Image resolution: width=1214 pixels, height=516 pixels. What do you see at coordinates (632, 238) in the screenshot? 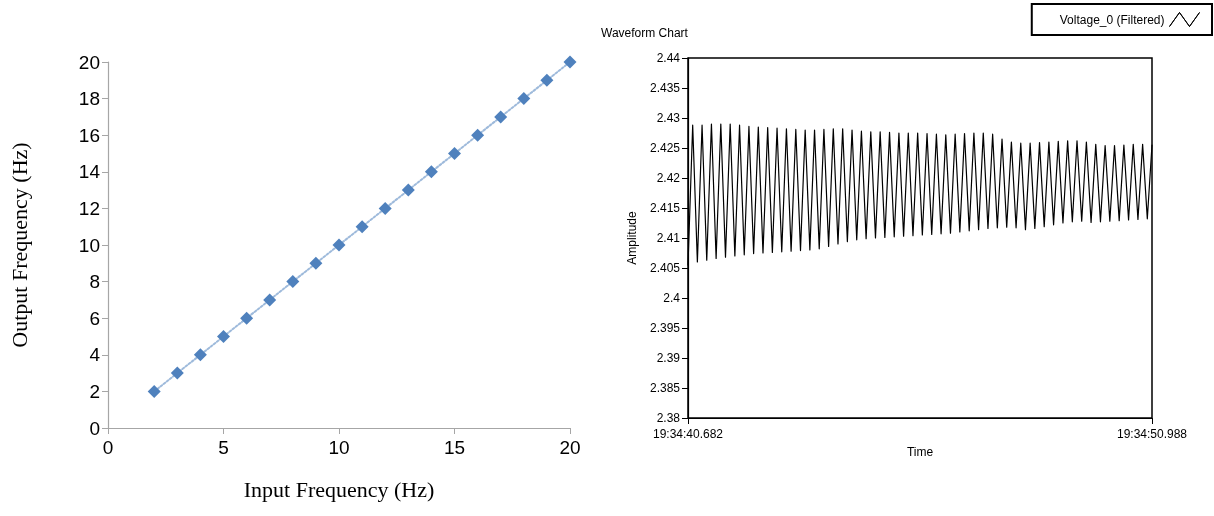
I see `y-axis-title: Amplitude` at bounding box center [632, 238].